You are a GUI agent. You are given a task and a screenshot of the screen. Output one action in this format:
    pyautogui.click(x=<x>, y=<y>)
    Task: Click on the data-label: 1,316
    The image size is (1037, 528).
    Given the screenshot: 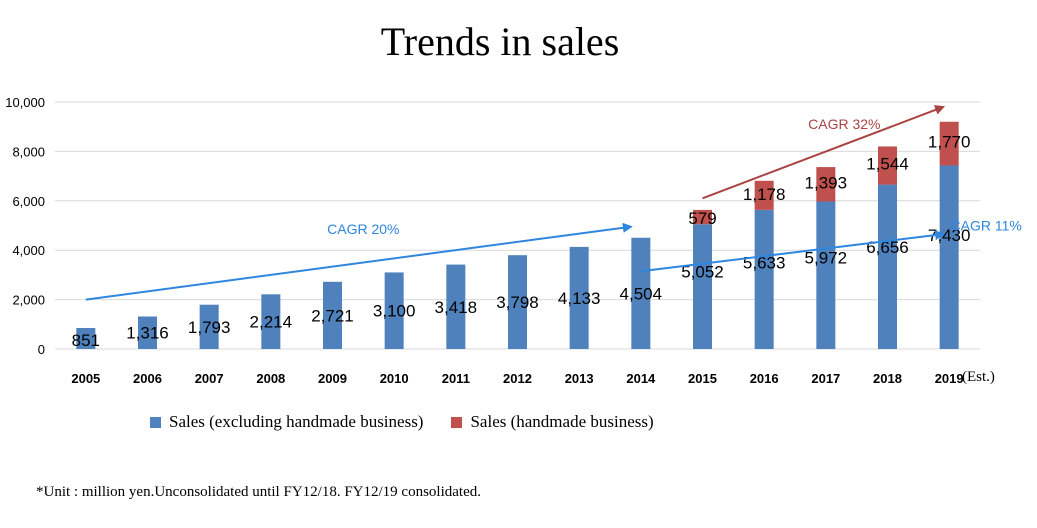 What is the action you would take?
    pyautogui.click(x=147, y=333)
    